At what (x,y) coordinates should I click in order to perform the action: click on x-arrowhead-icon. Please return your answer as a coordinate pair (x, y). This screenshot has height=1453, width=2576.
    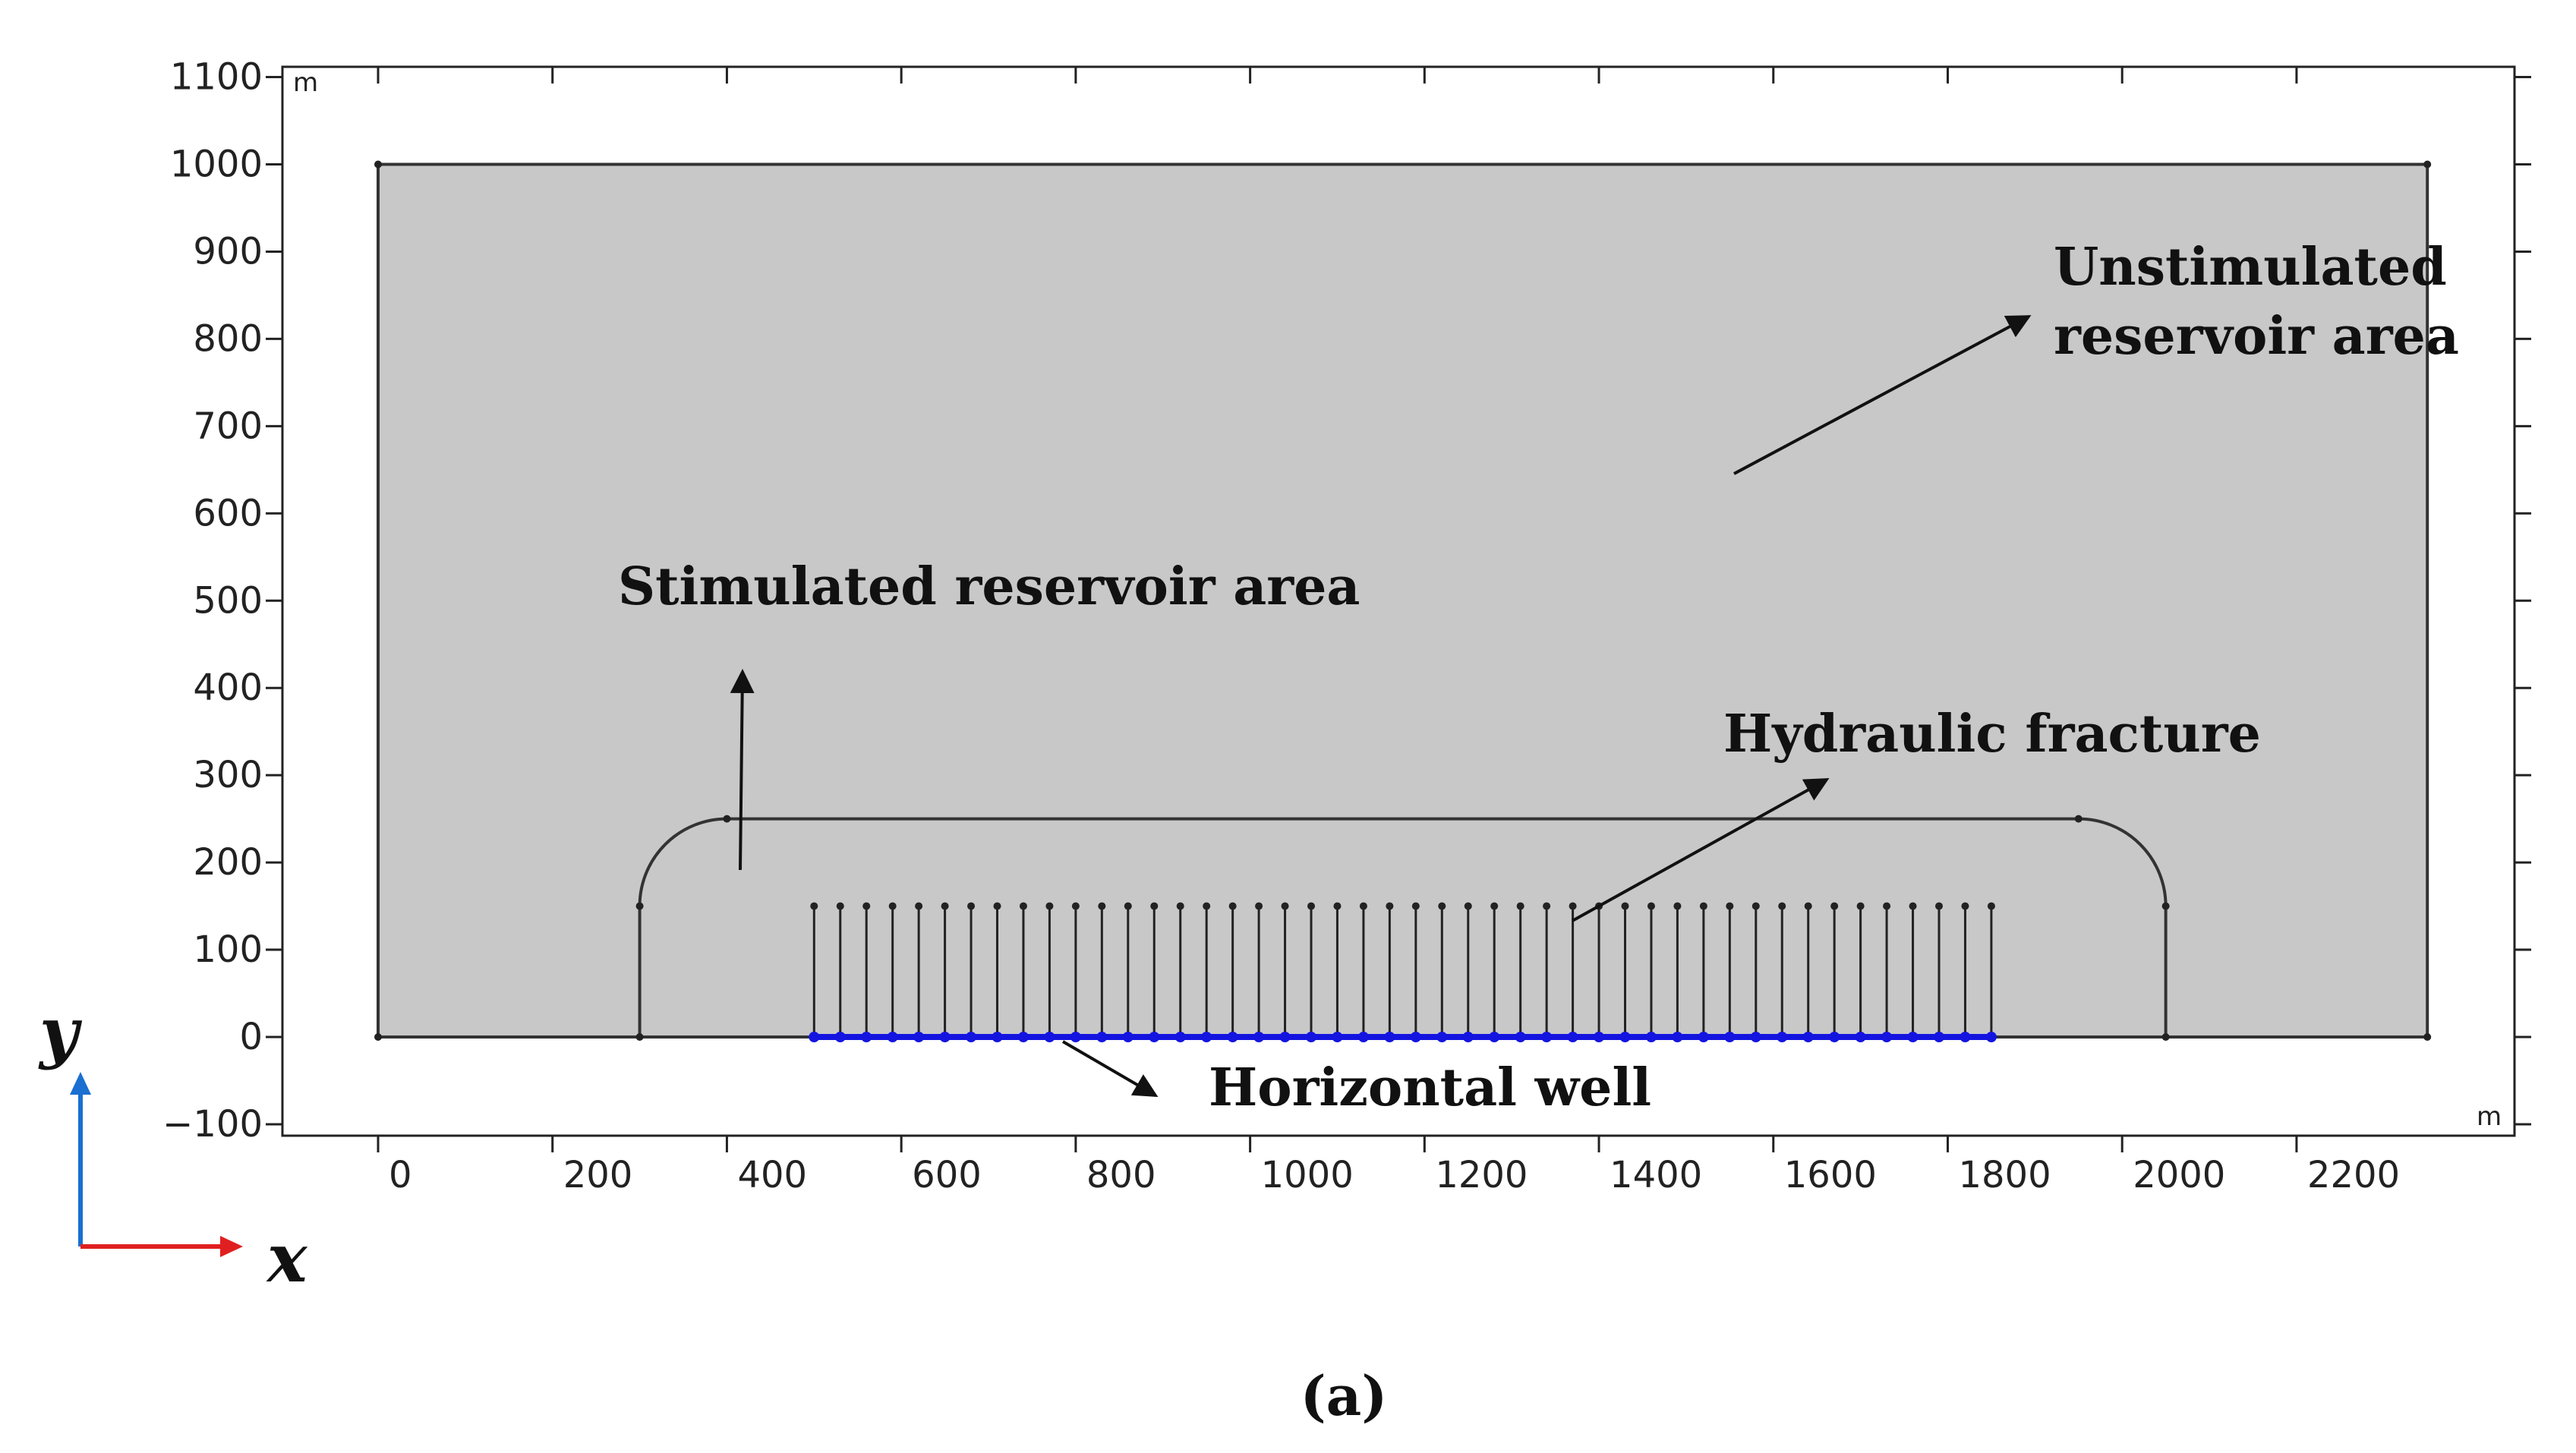
    Looking at the image, I should click on (231, 1246).